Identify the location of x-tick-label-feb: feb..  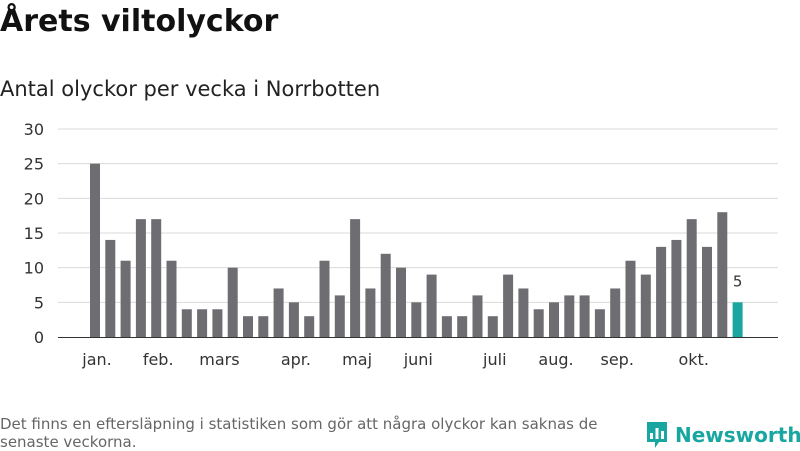
(158, 359).